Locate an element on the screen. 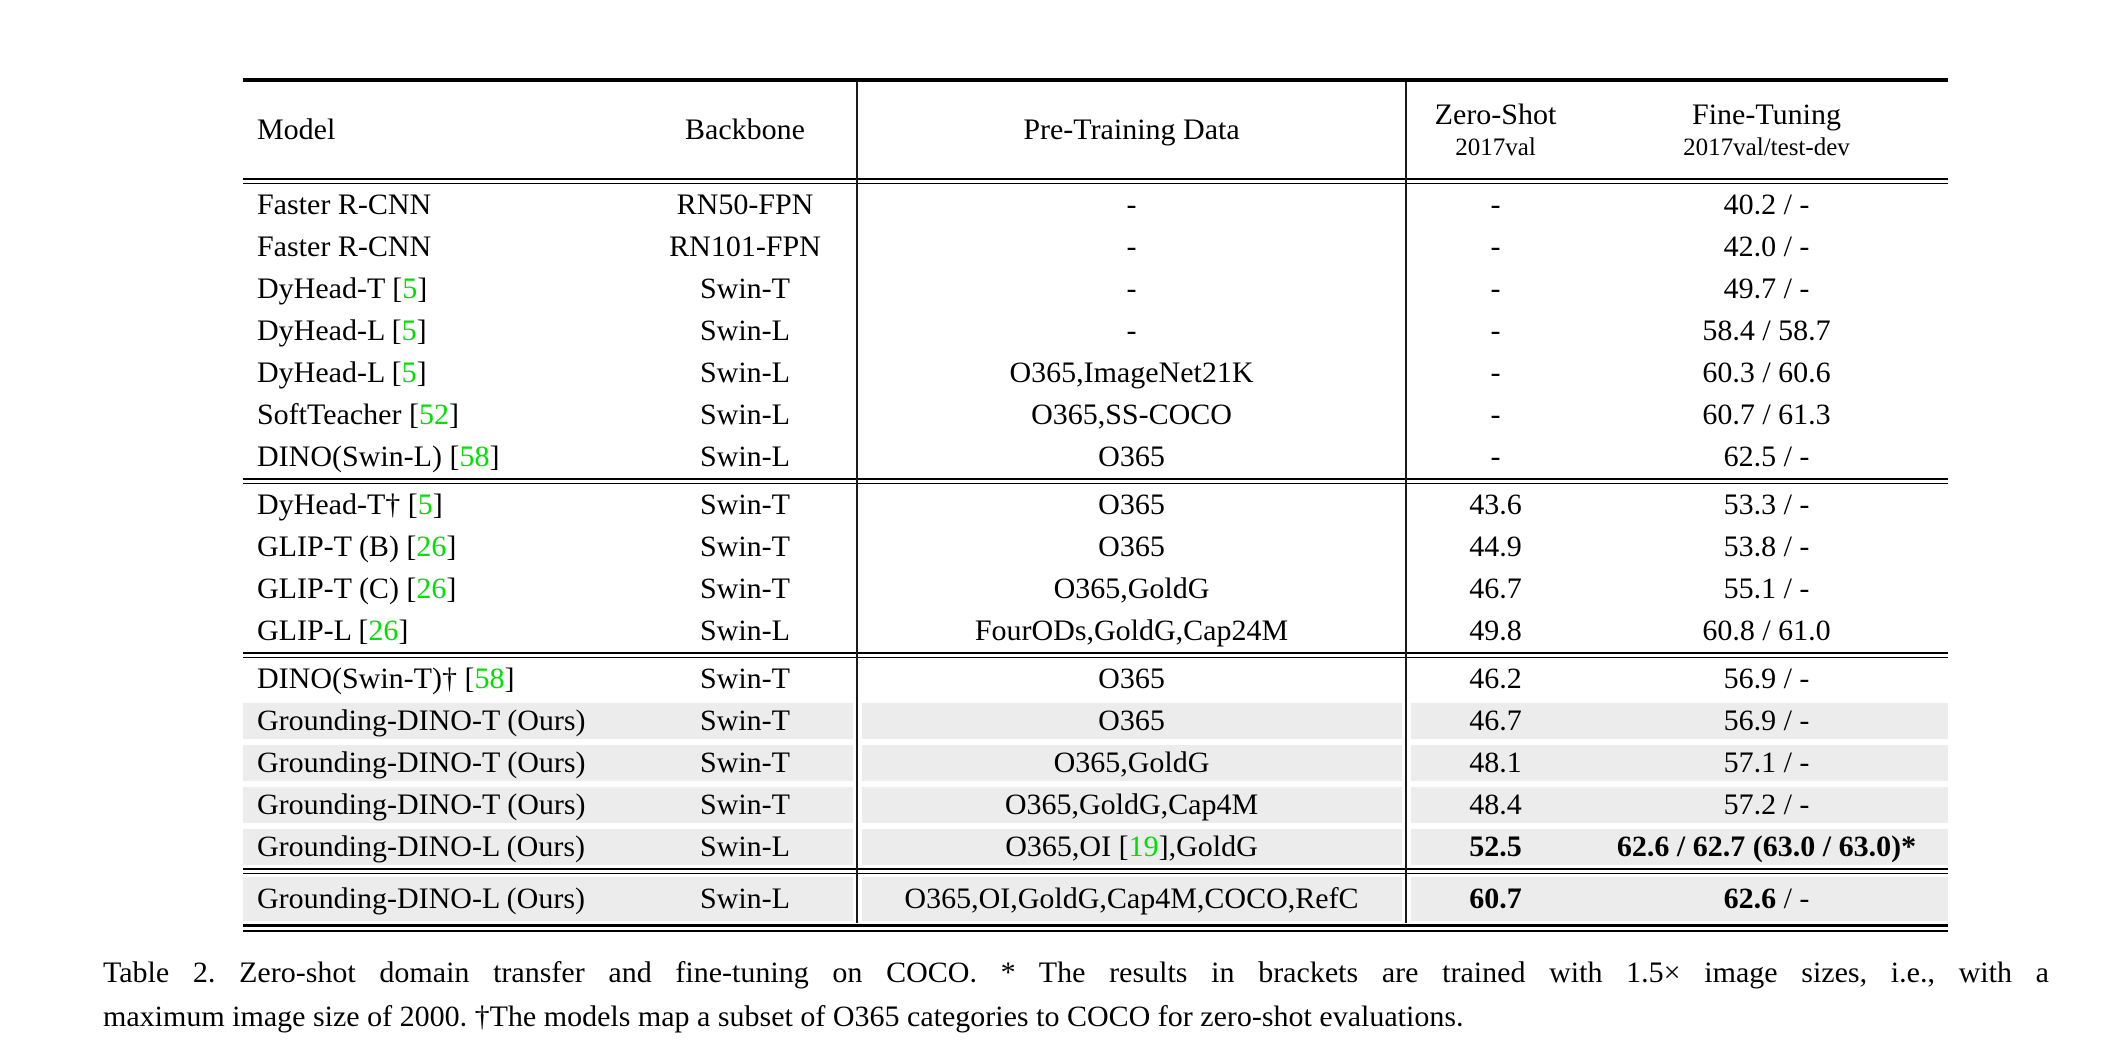 The height and width of the screenshot is (1049, 2116). header-zeroshot: Zero-Shot 2017val is located at coordinates (1495, 130).